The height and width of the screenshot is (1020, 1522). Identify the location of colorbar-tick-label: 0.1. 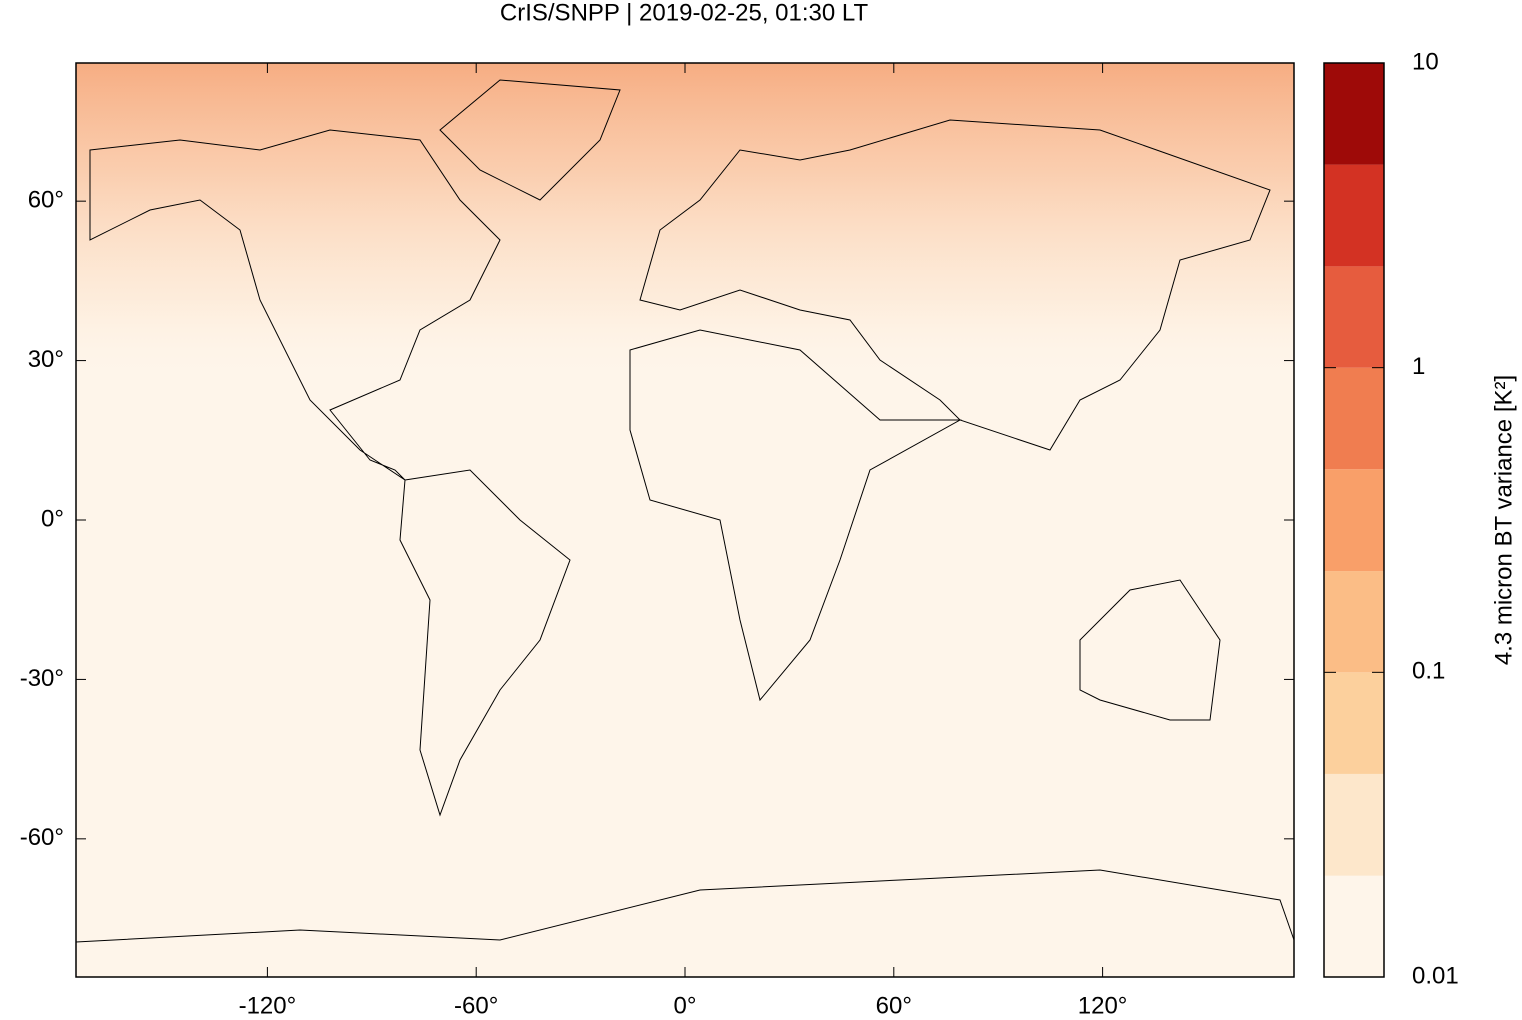
(1428, 671).